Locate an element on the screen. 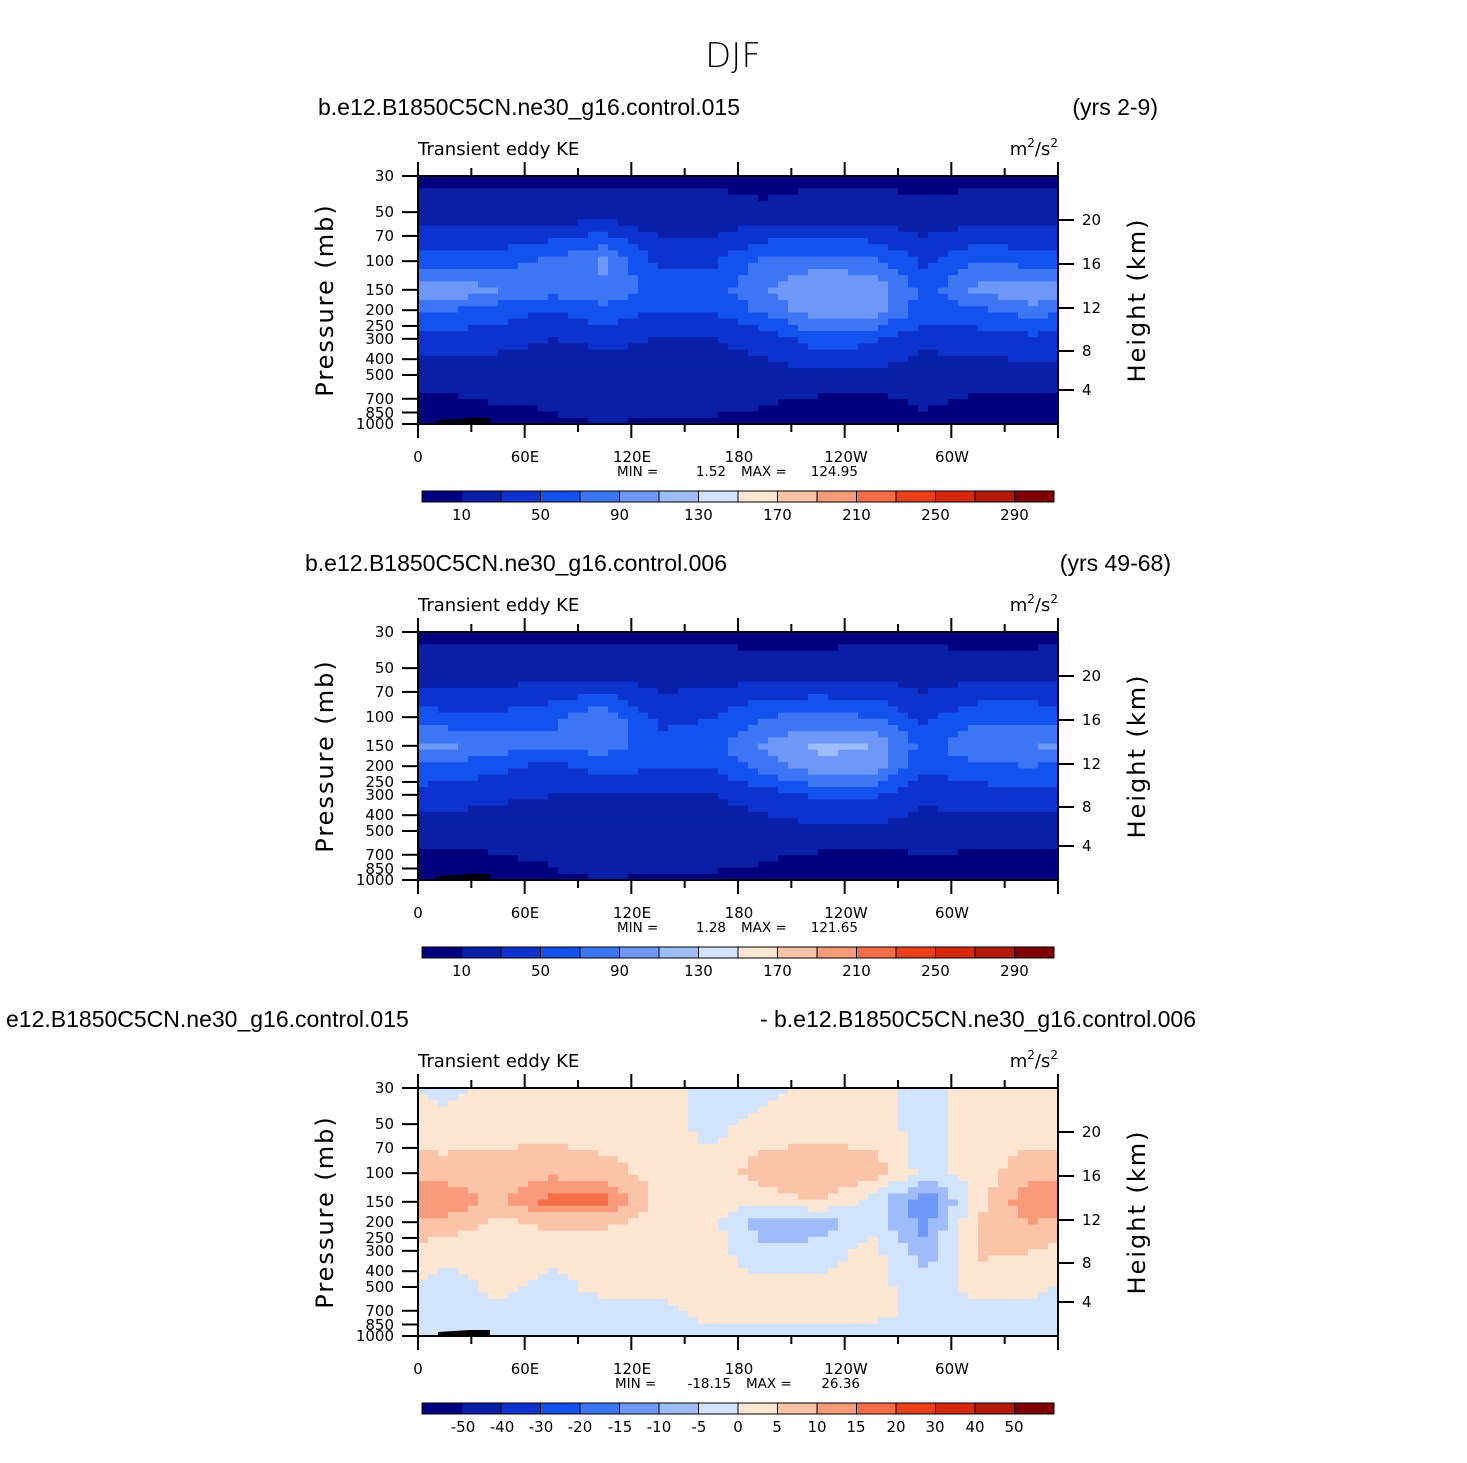 This screenshot has height=1463, width=1467. colorbar-swatch is located at coordinates (876, 496).